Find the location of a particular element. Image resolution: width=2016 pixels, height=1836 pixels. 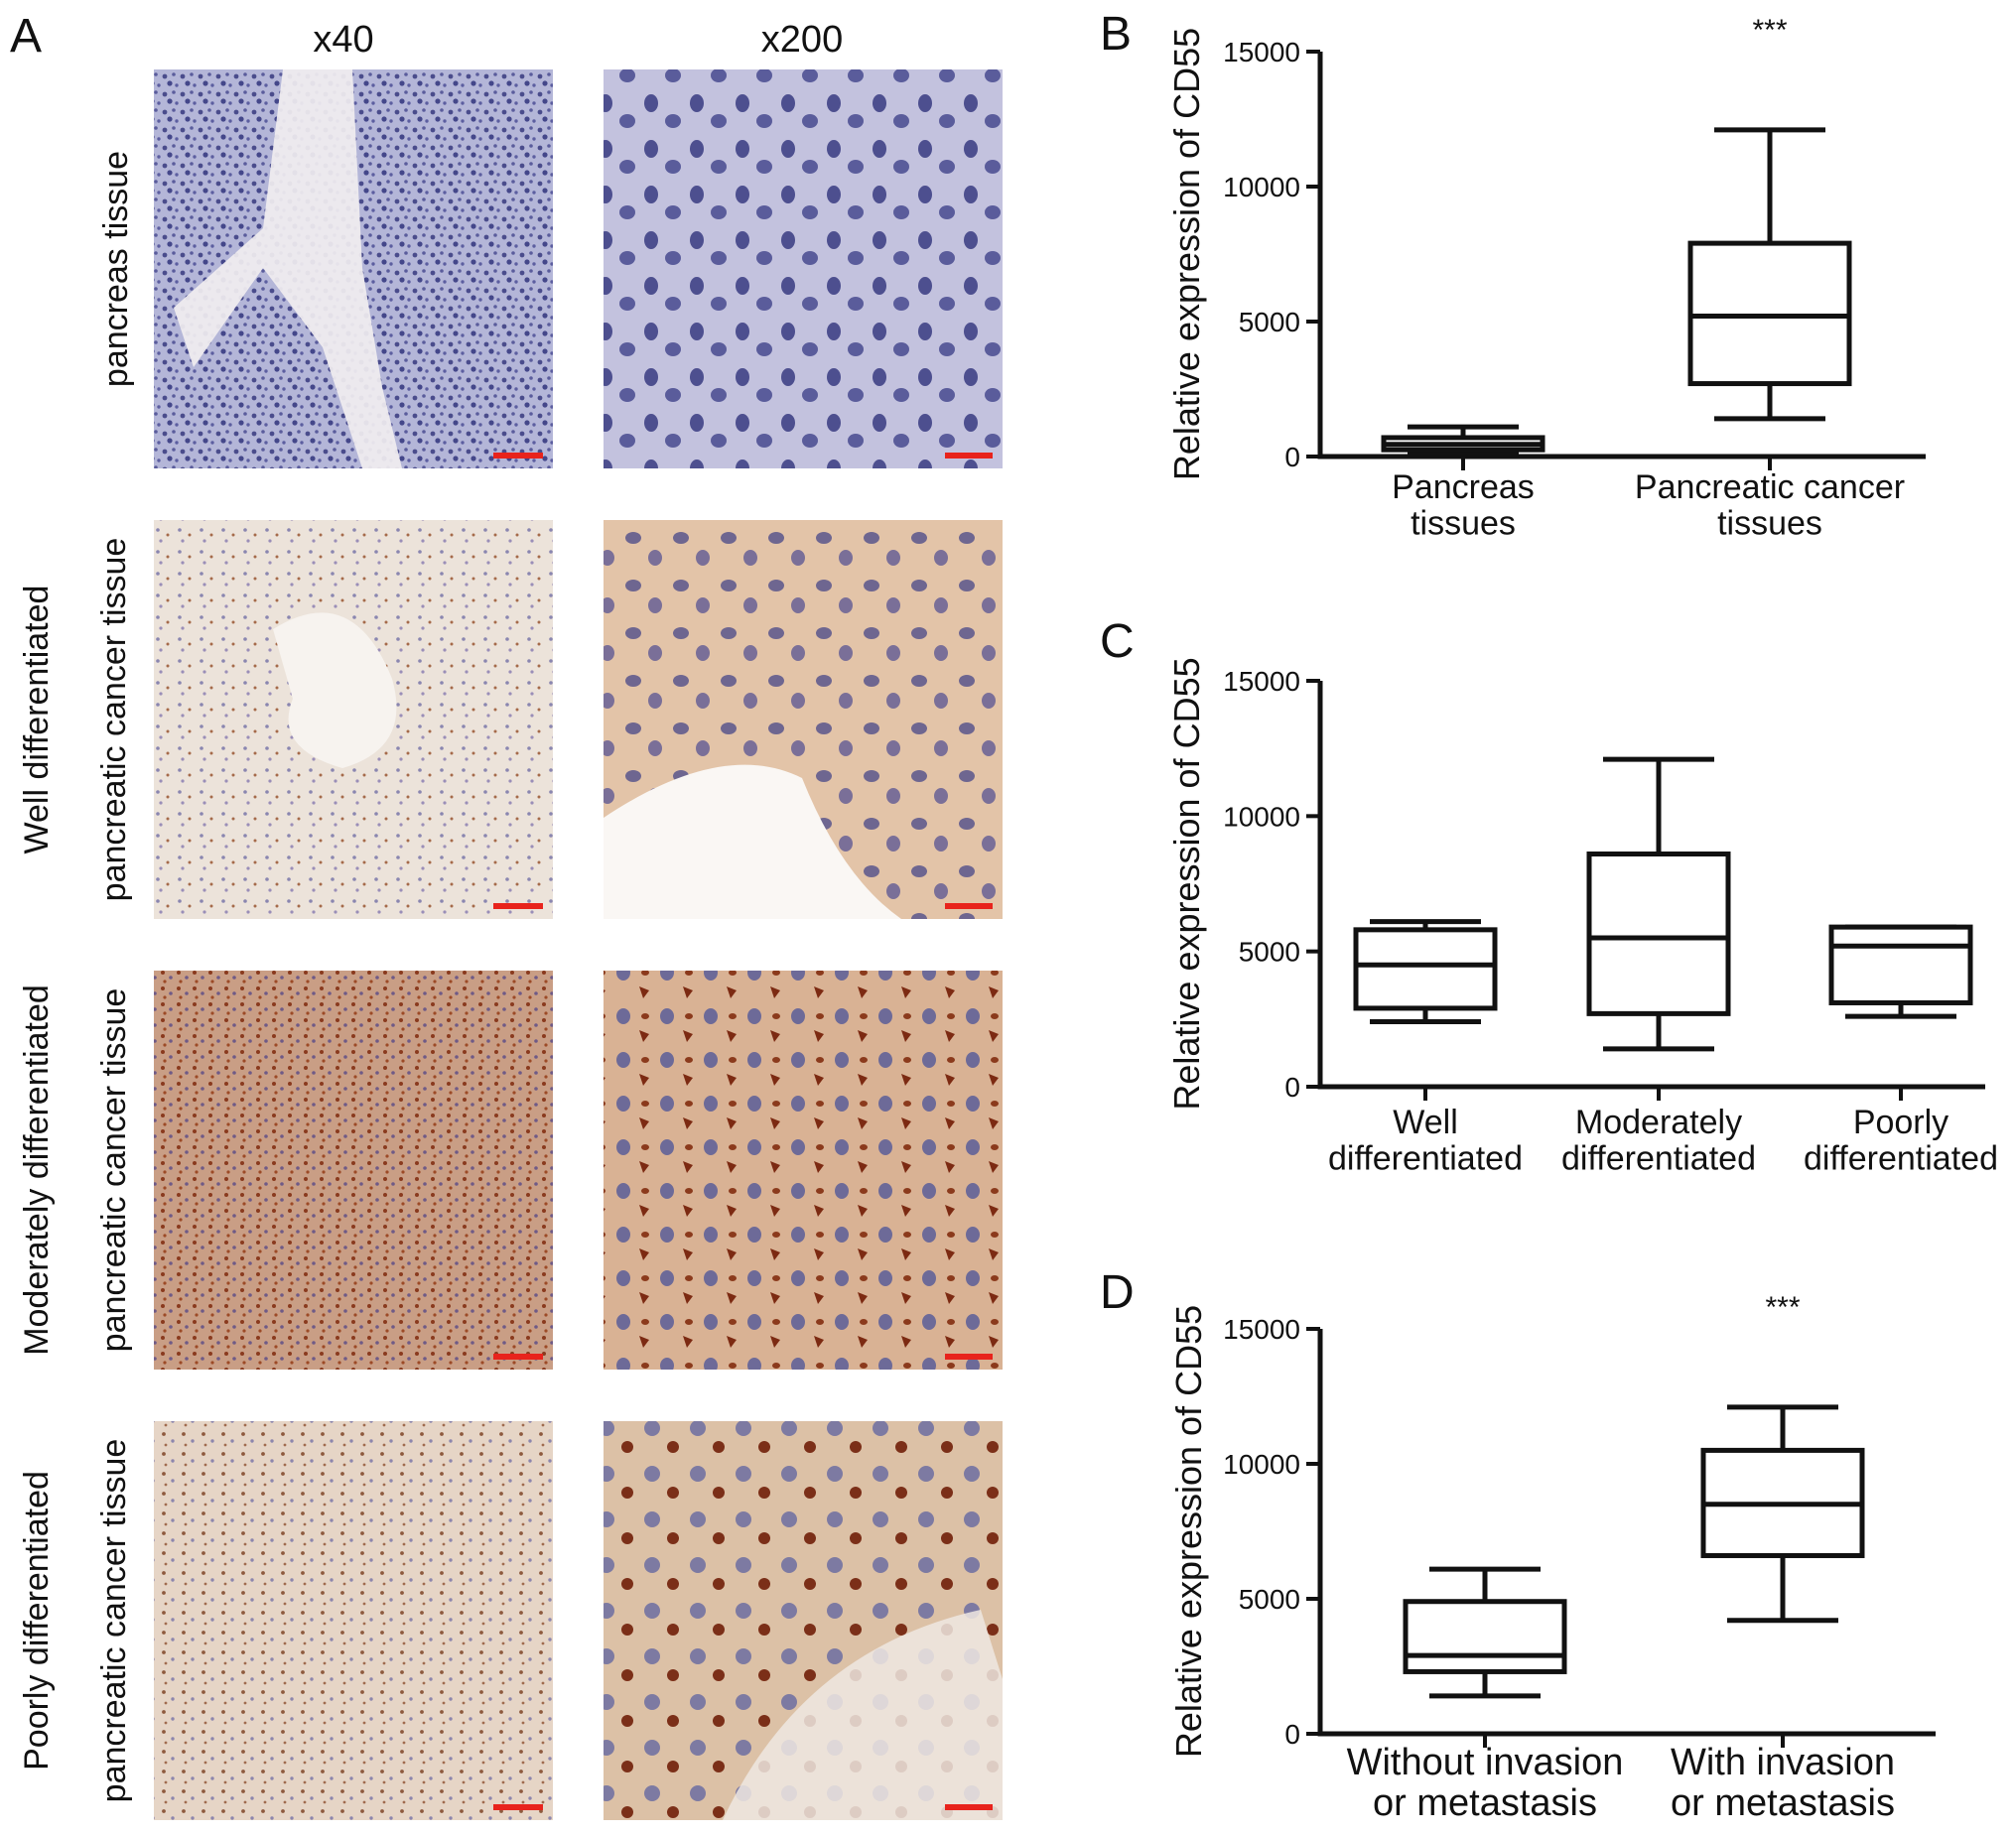

category-label: With invasion is located at coordinates (1783, 1762).